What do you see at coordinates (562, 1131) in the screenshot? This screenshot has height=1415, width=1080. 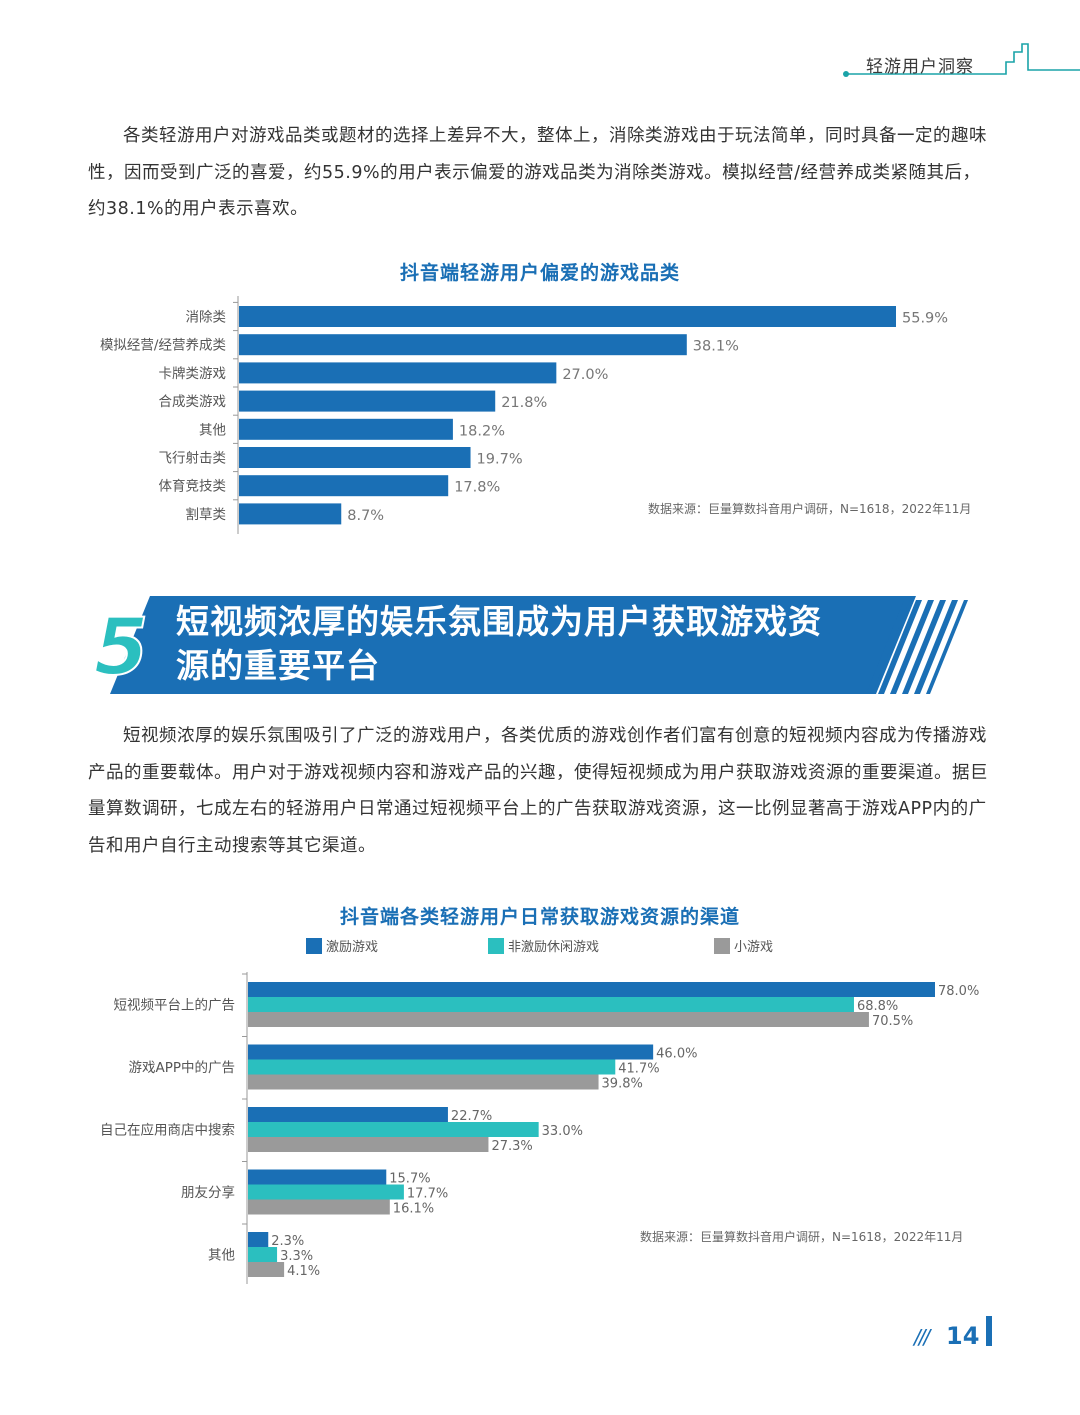 I see `chart2-value-label: 33.0%` at bounding box center [562, 1131].